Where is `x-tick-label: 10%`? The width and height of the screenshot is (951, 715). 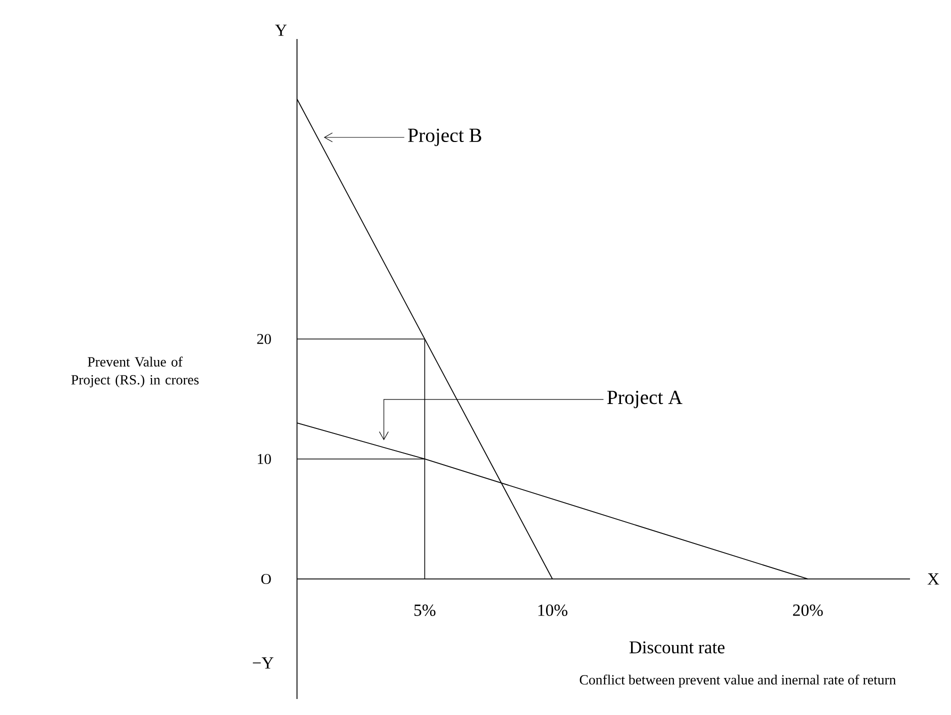 x-tick-label: 10% is located at coordinates (553, 610).